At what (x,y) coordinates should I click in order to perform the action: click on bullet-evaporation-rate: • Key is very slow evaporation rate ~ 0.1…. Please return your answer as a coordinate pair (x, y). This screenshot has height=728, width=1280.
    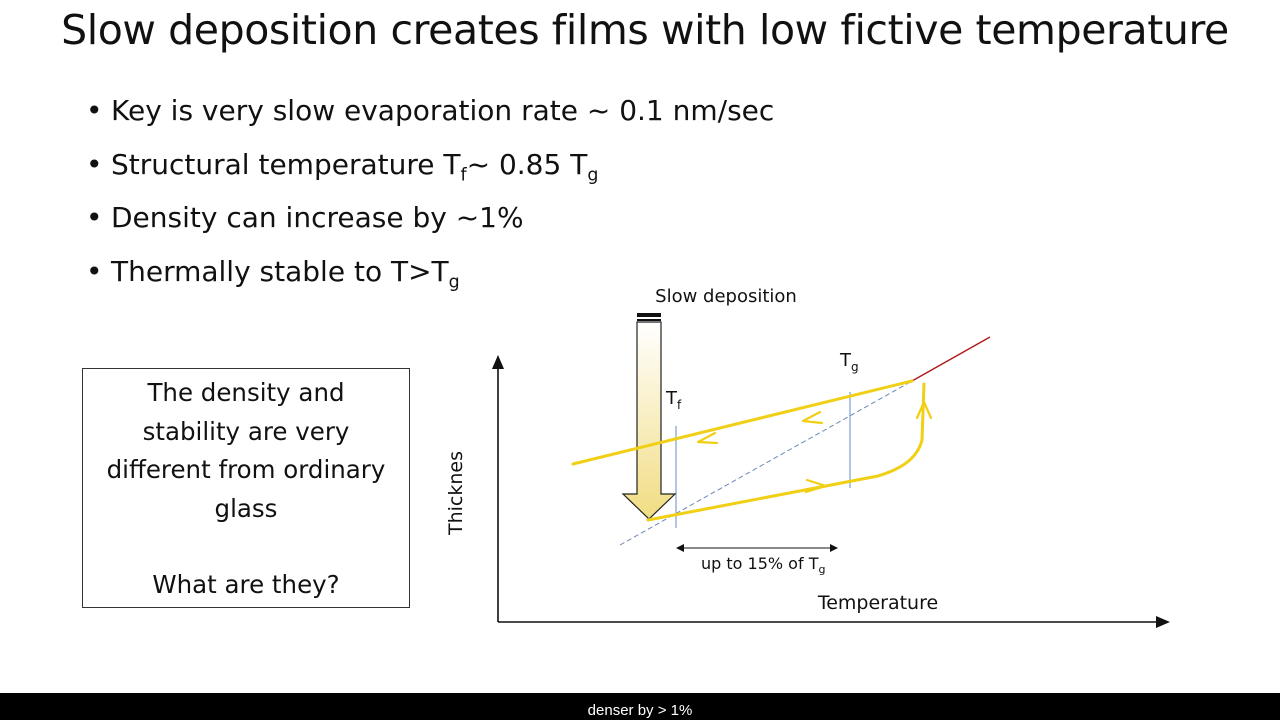
    Looking at the image, I should click on (430, 110).